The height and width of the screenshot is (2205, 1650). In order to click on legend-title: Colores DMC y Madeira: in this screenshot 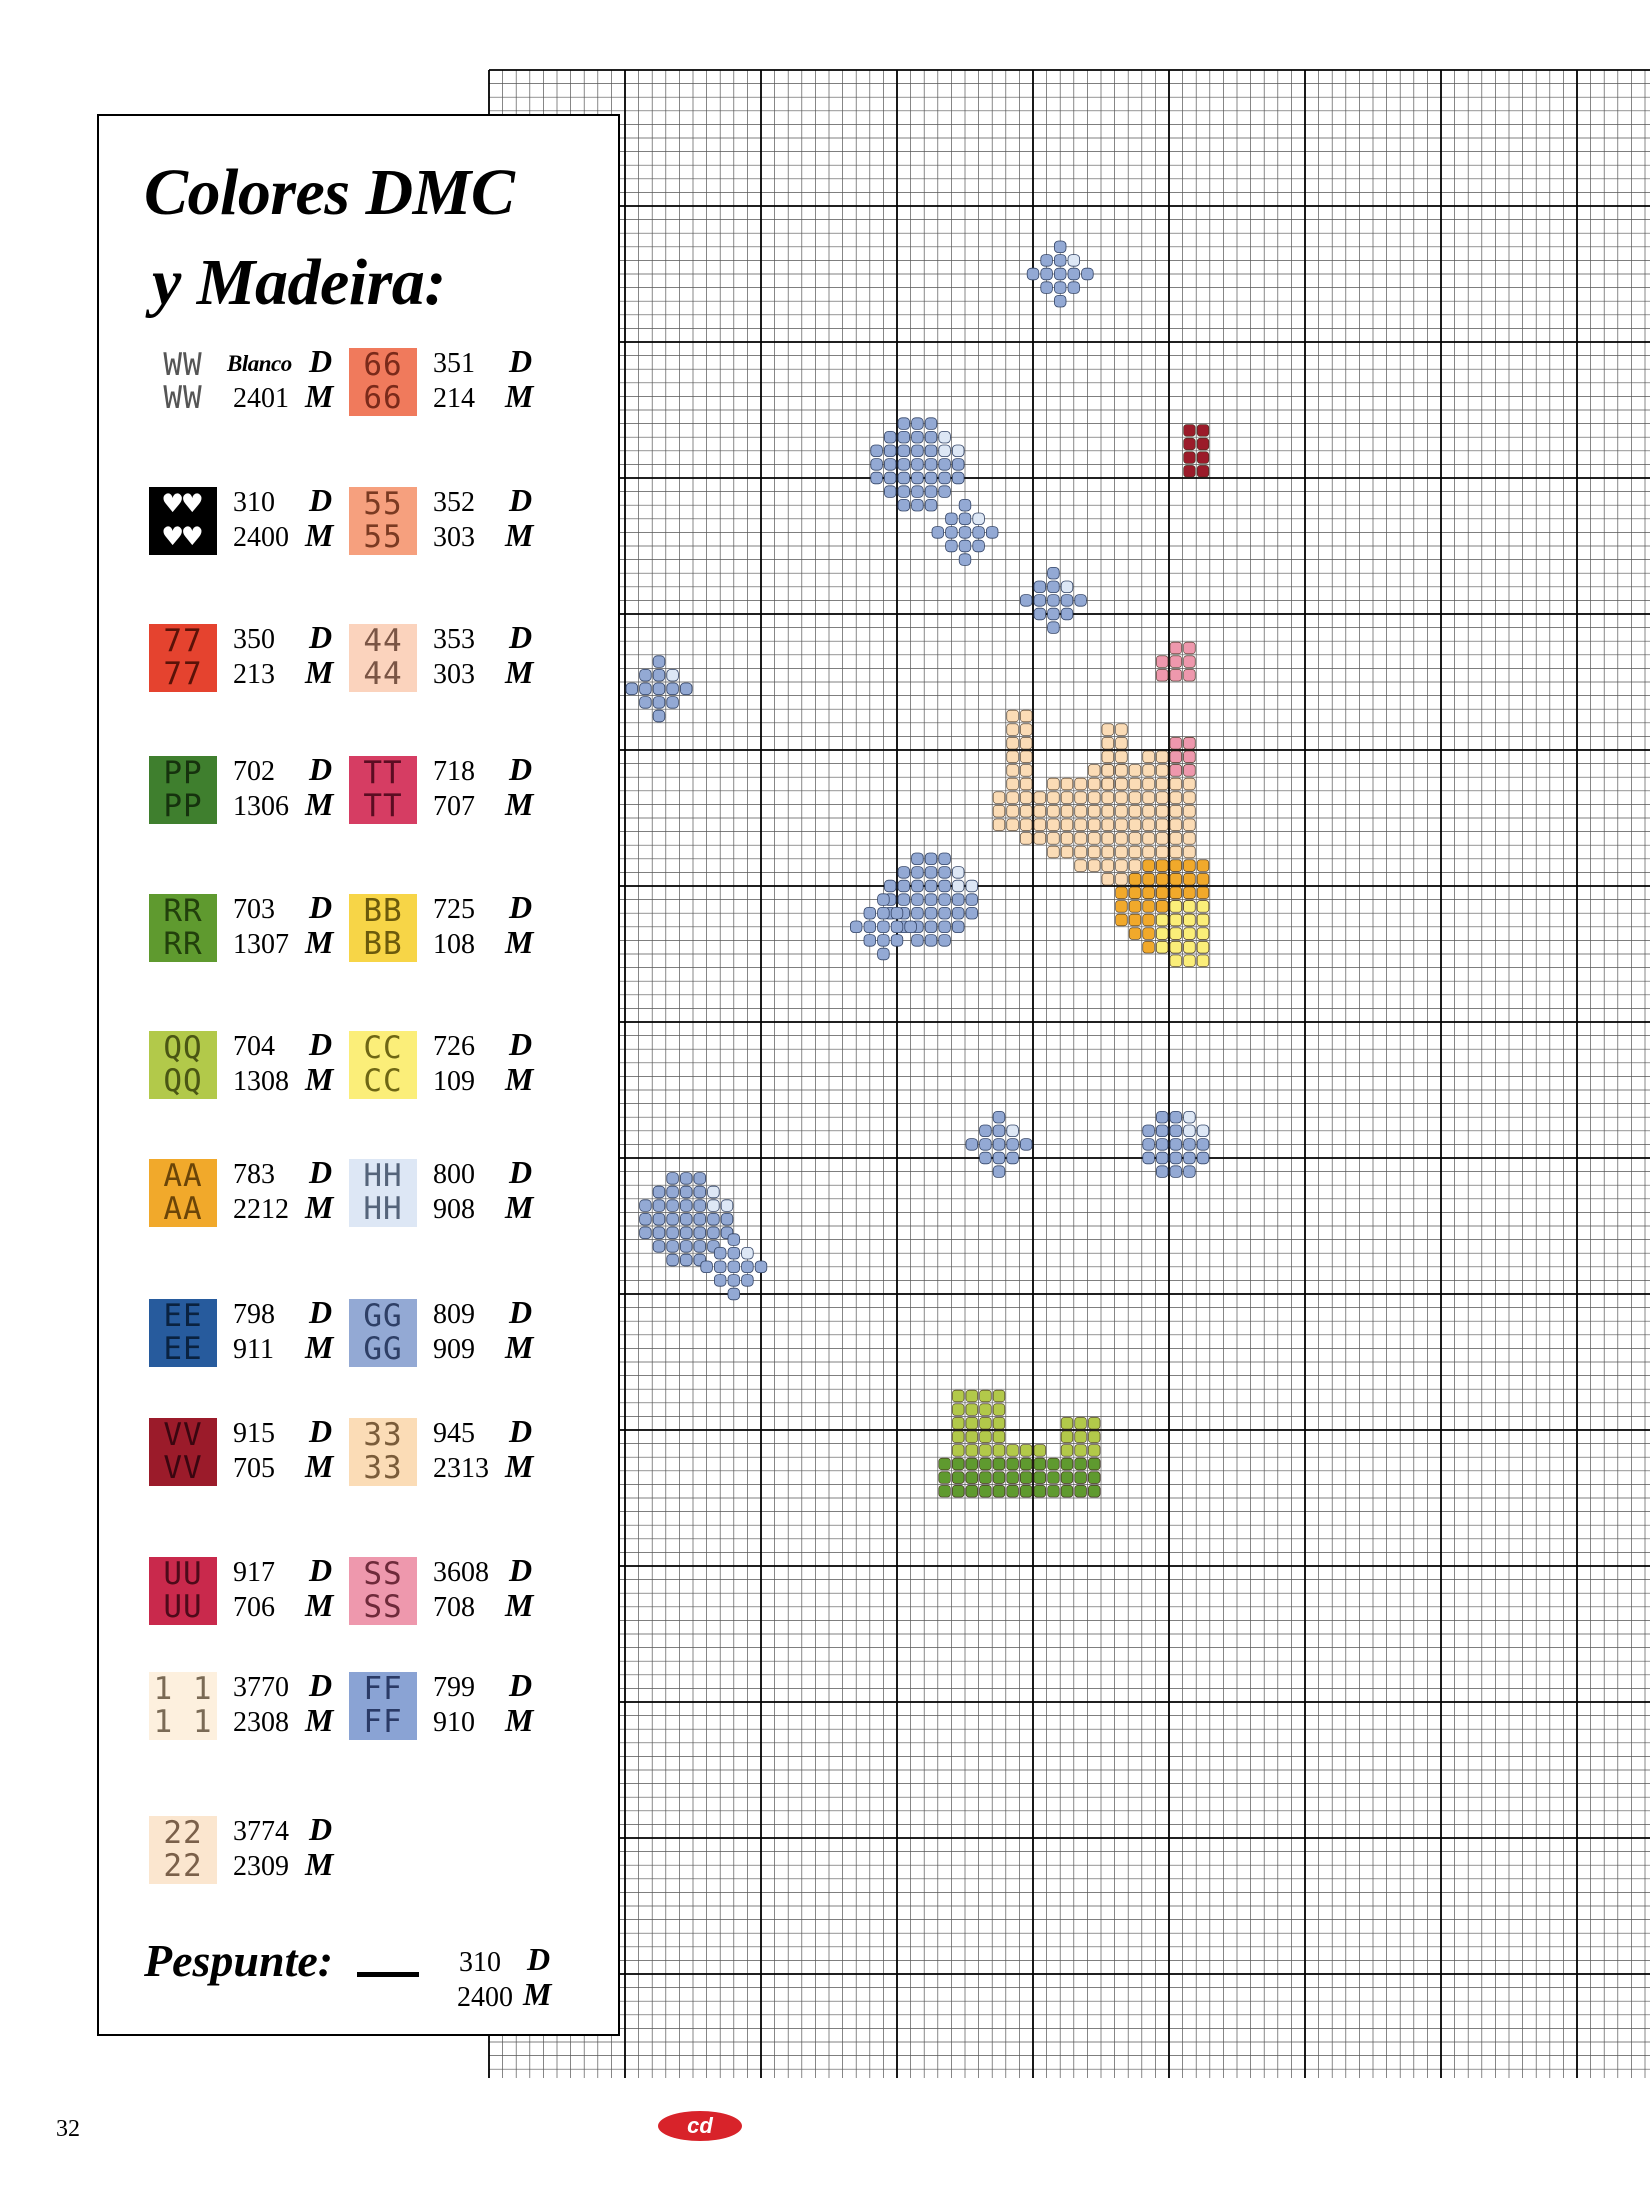, I will do `click(329, 238)`.